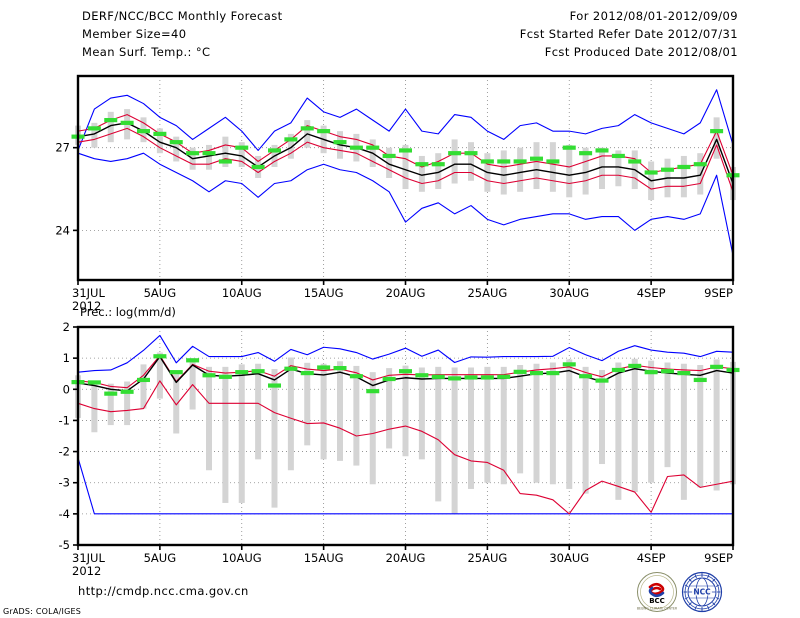 Image resolution: width=800 pixels, height=618 pixels. What do you see at coordinates (182, 16) in the screenshot?
I see `forecast-title: DERF/NCC/BCC Monthly Forecast` at bounding box center [182, 16].